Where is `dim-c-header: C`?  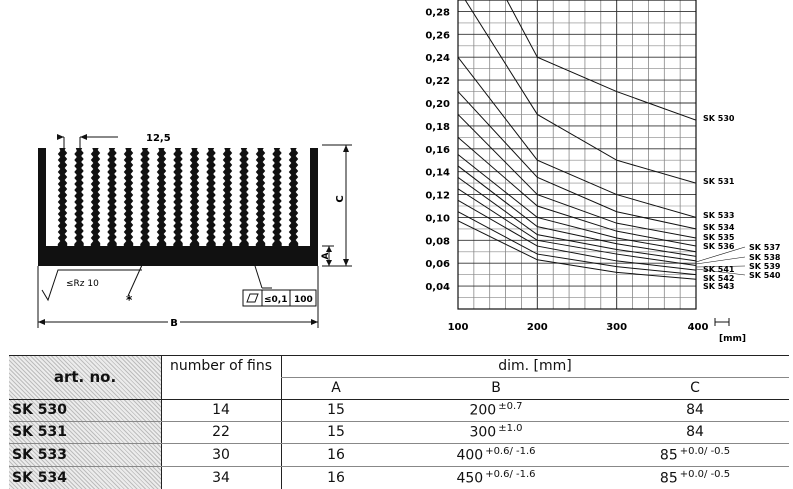
dim-c-header: C is located at coordinates (695, 388).